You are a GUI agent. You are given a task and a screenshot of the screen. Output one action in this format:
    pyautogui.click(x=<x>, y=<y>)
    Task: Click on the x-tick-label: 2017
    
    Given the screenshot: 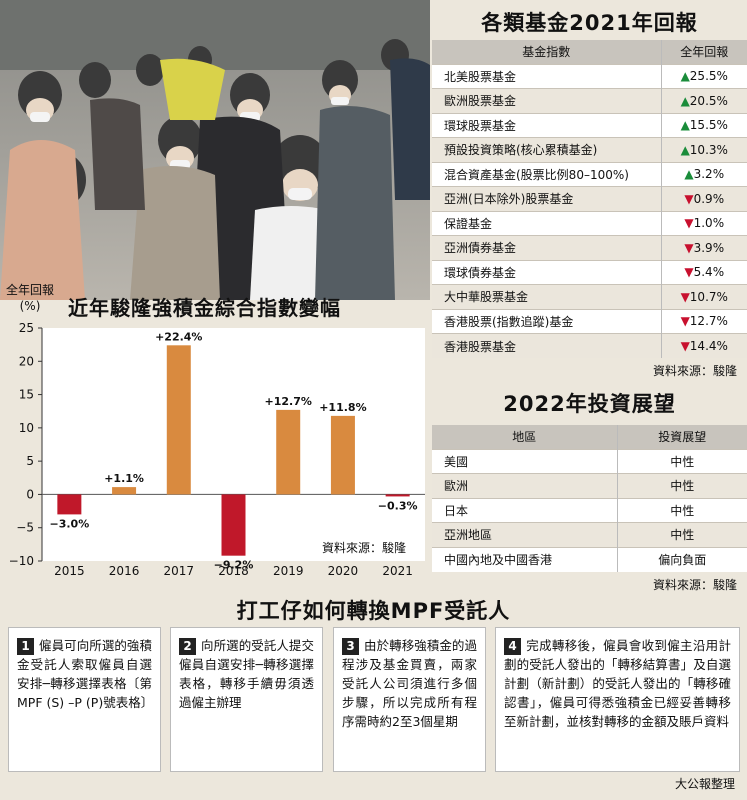 What is the action you would take?
    pyautogui.click(x=179, y=569)
    